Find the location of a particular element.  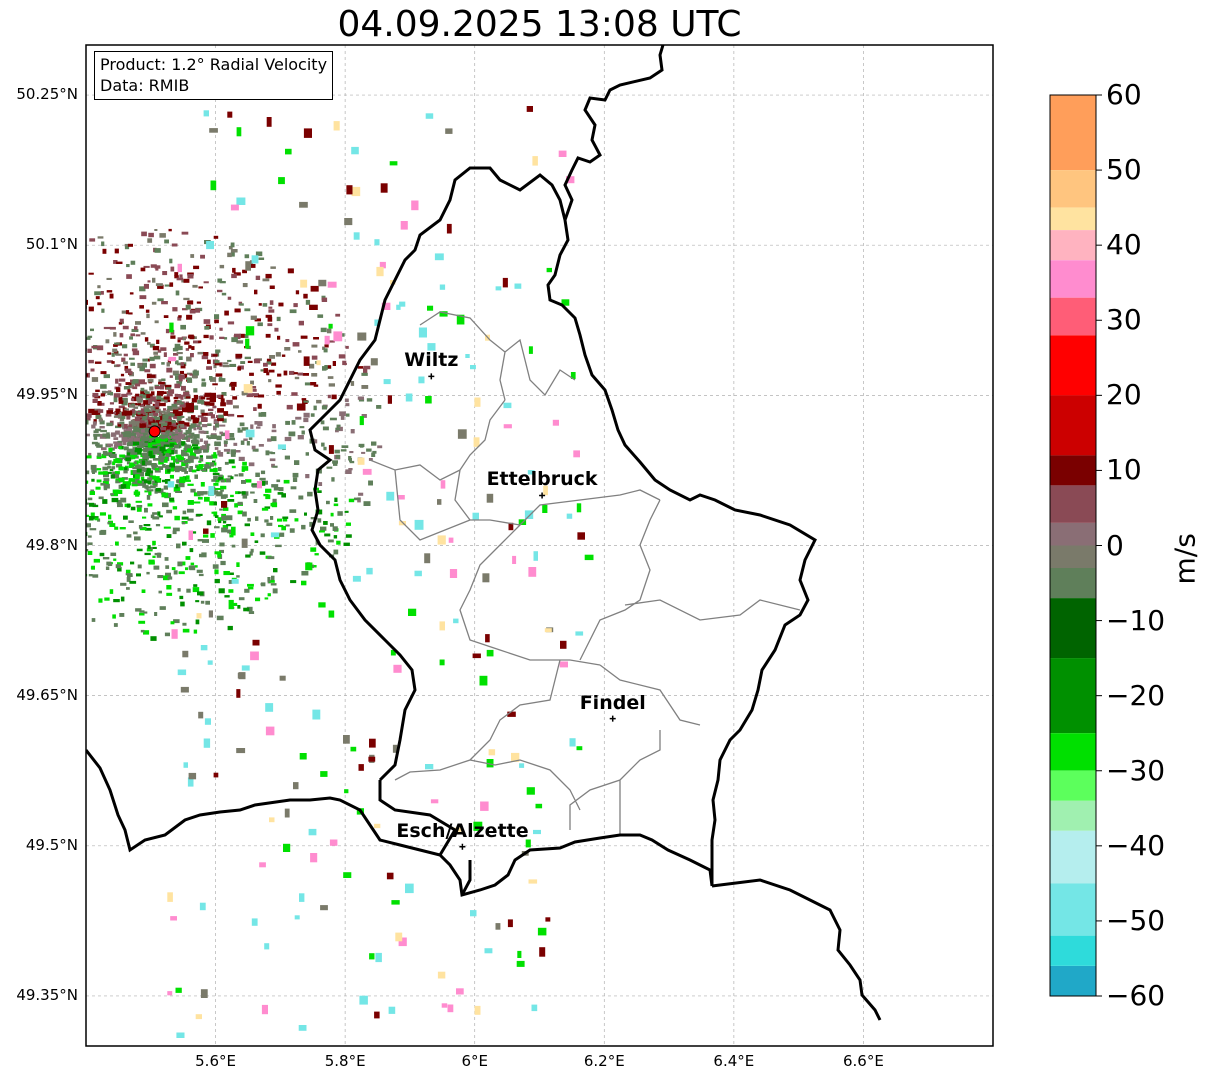

lat-tick-label: 49.35°N is located at coordinates (47, 994).